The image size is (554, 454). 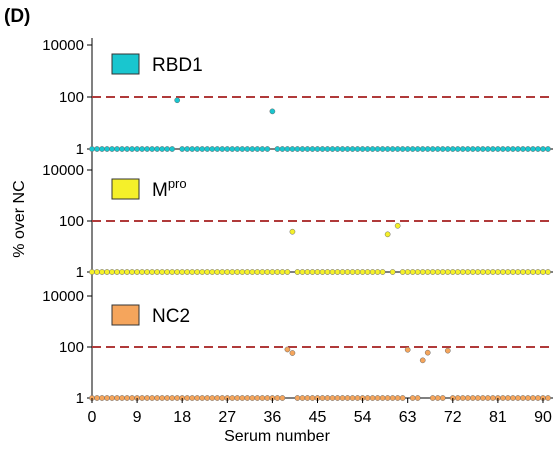 What do you see at coordinates (63, 296) in the screenshot?
I see `panel-3-ytick-label: 10000` at bounding box center [63, 296].